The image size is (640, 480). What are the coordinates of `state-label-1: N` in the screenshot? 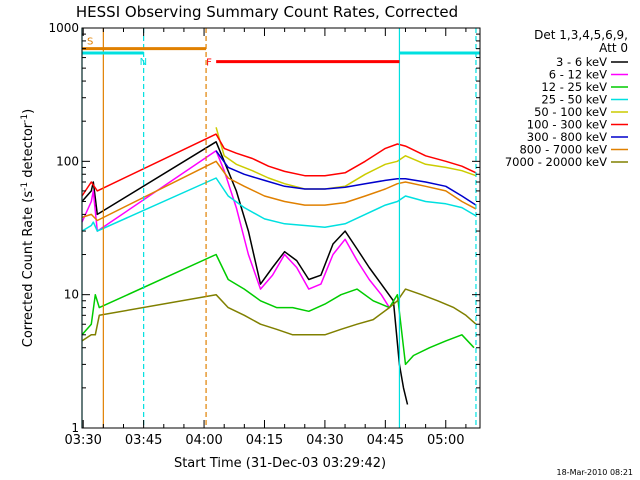 It's located at (143, 62).